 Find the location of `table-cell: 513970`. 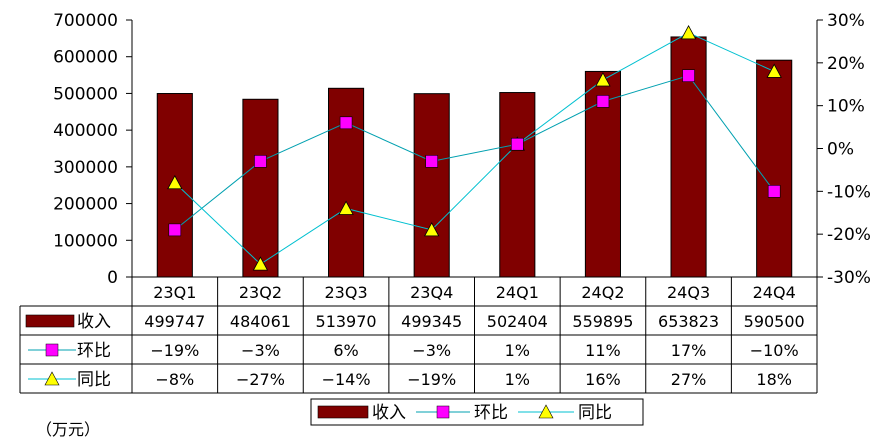

table-cell: 513970 is located at coordinates (346, 321).